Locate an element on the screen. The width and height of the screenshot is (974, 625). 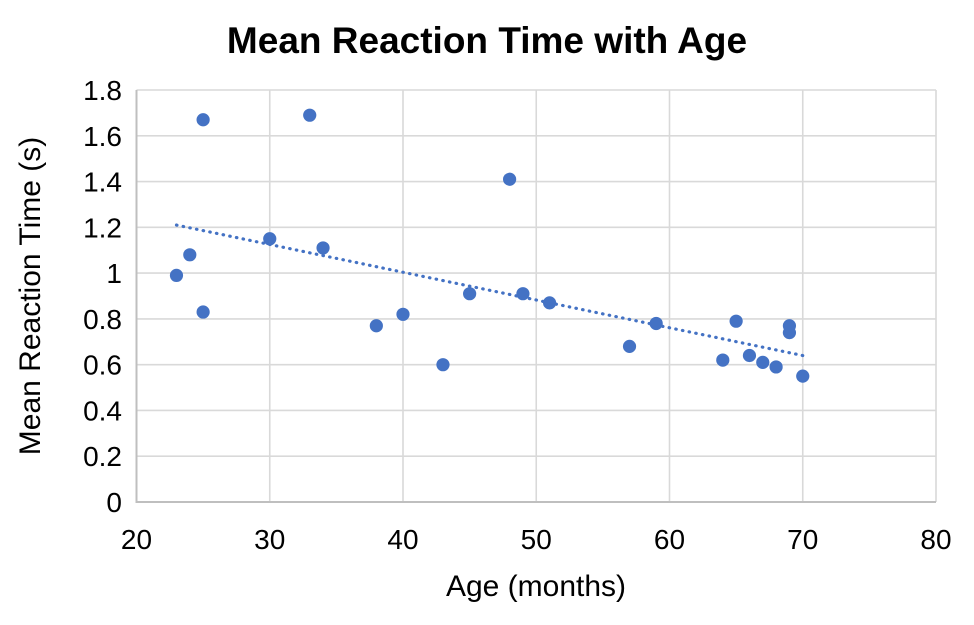
x-tick-label: 60 is located at coordinates (669, 539).